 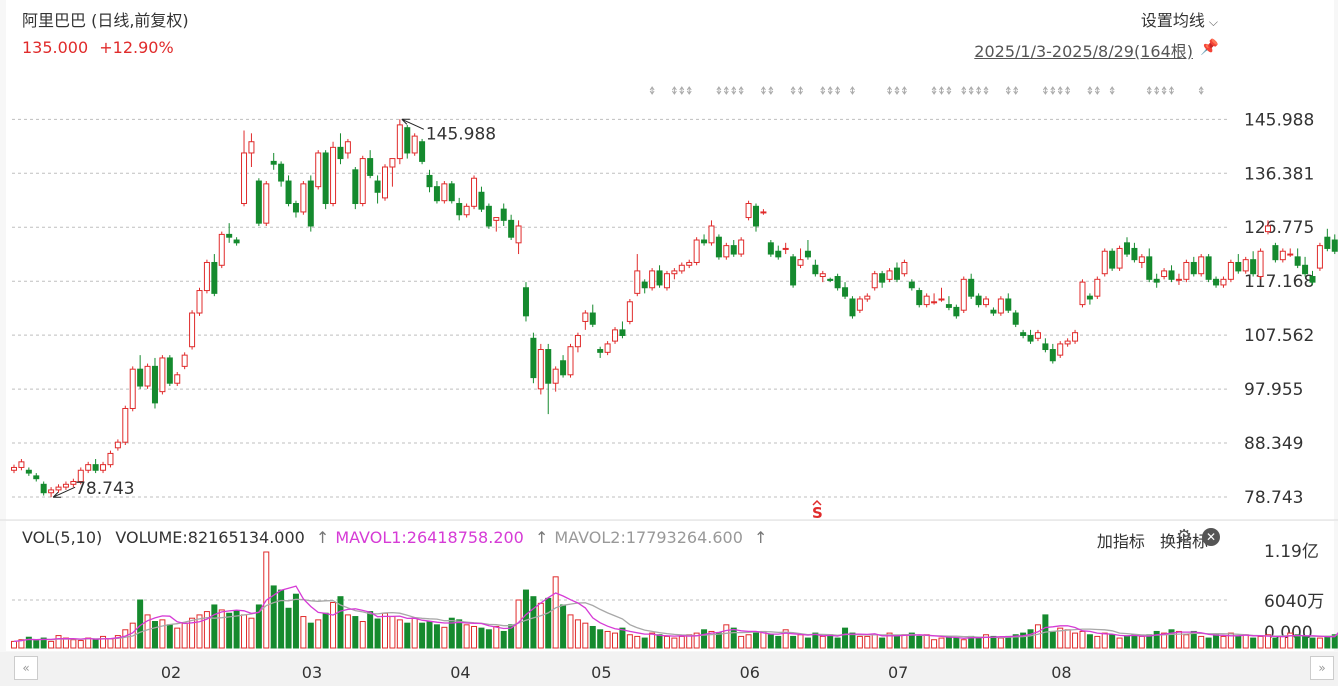 I want to click on x-tick-label: 03, so click(x=312, y=672).